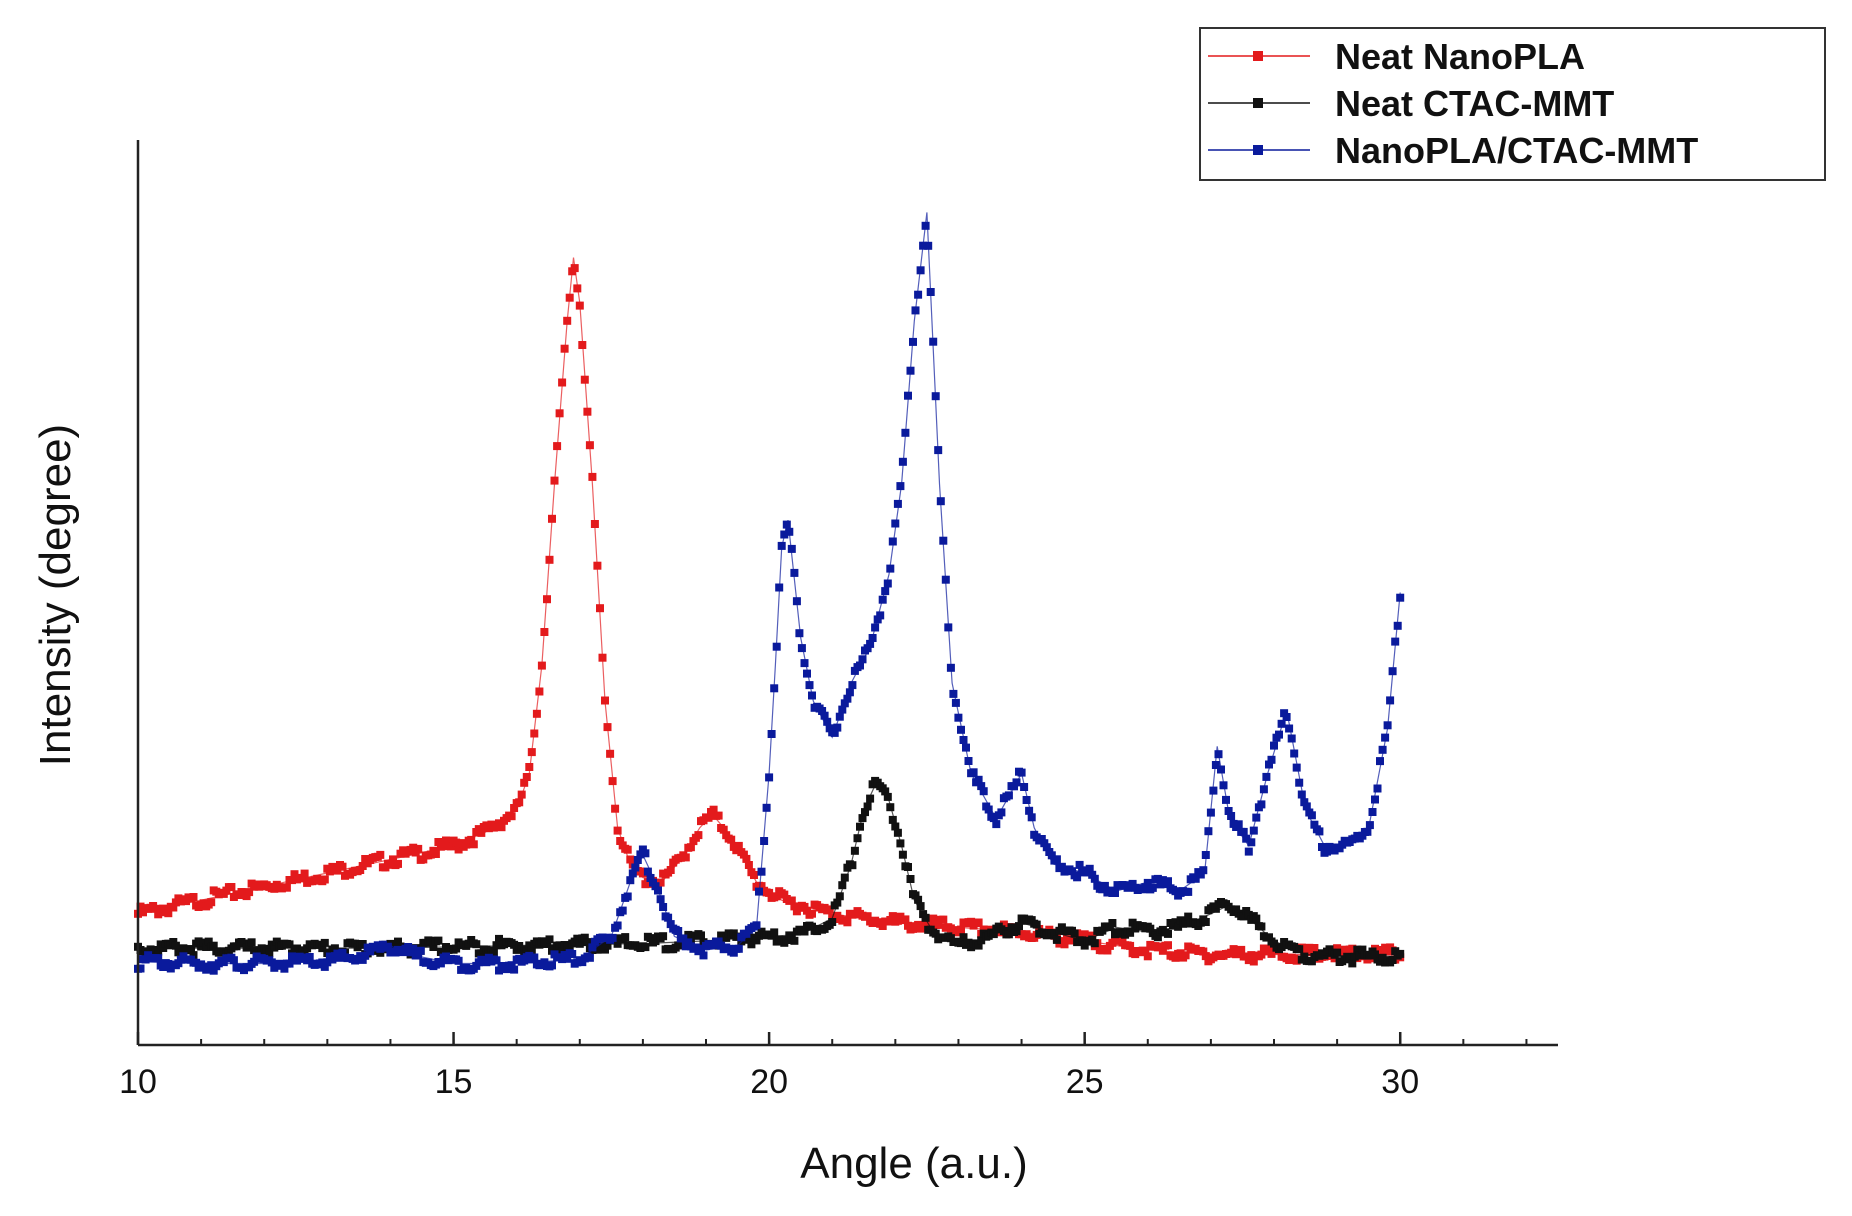 Image resolution: width=1852 pixels, height=1216 pixels. I want to click on legend-entry: Neat CTAC-MMT, so click(1411, 103).